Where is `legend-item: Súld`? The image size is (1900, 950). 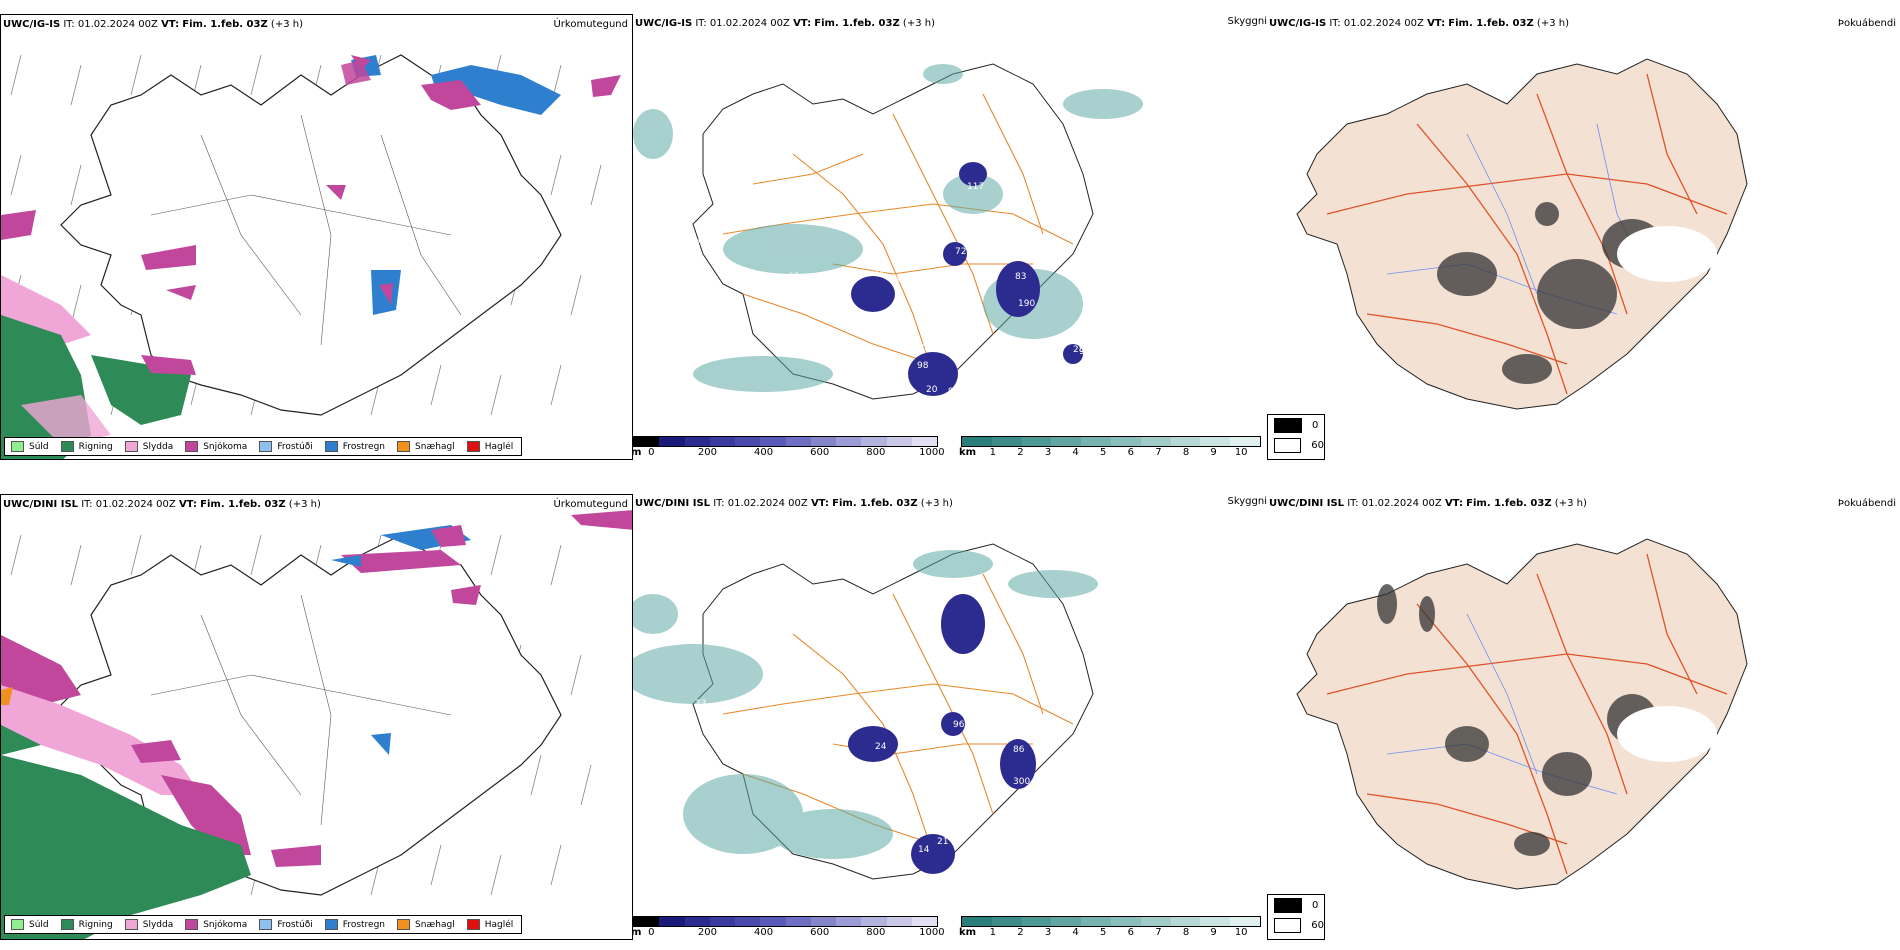
legend-item: Súld is located at coordinates (31, 446).